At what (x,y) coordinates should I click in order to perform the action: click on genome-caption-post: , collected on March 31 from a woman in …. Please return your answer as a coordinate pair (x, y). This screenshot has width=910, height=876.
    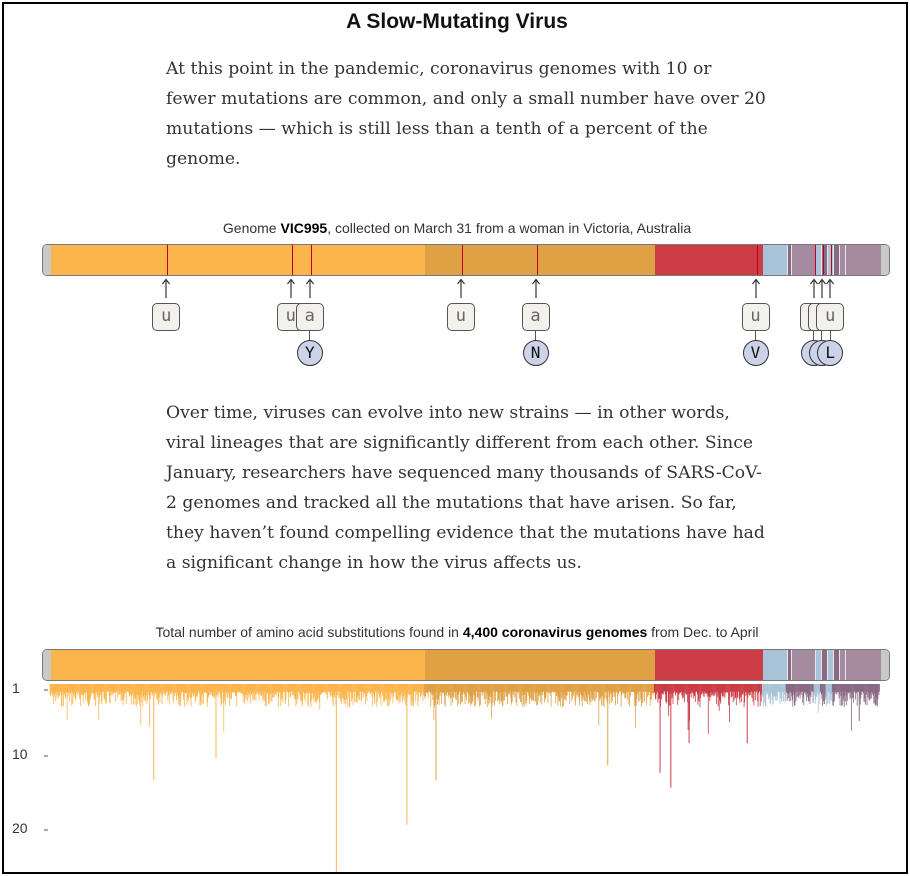
    Looking at the image, I should click on (509, 228).